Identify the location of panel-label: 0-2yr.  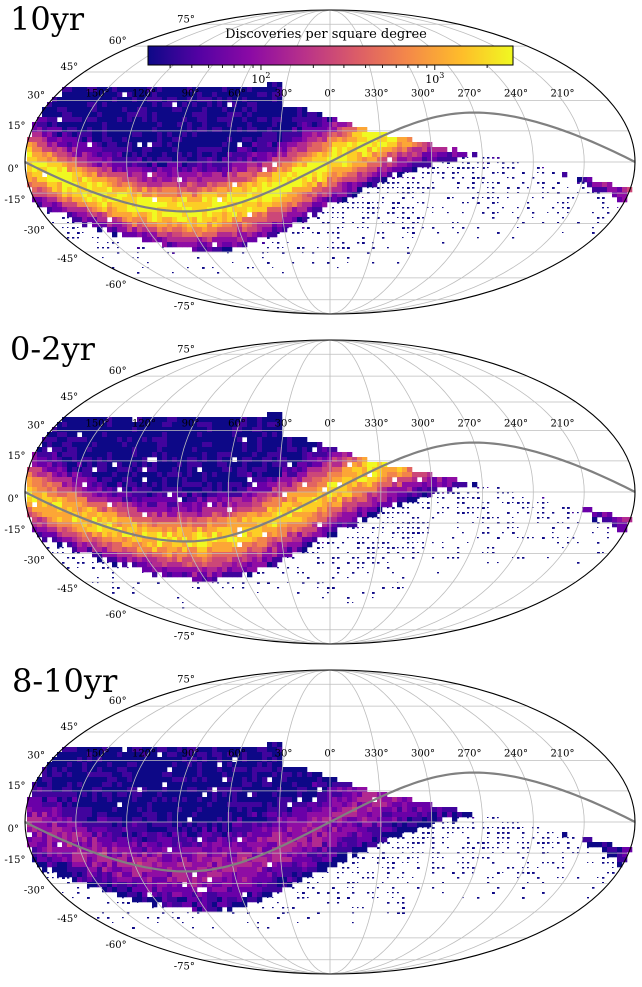
(53, 349).